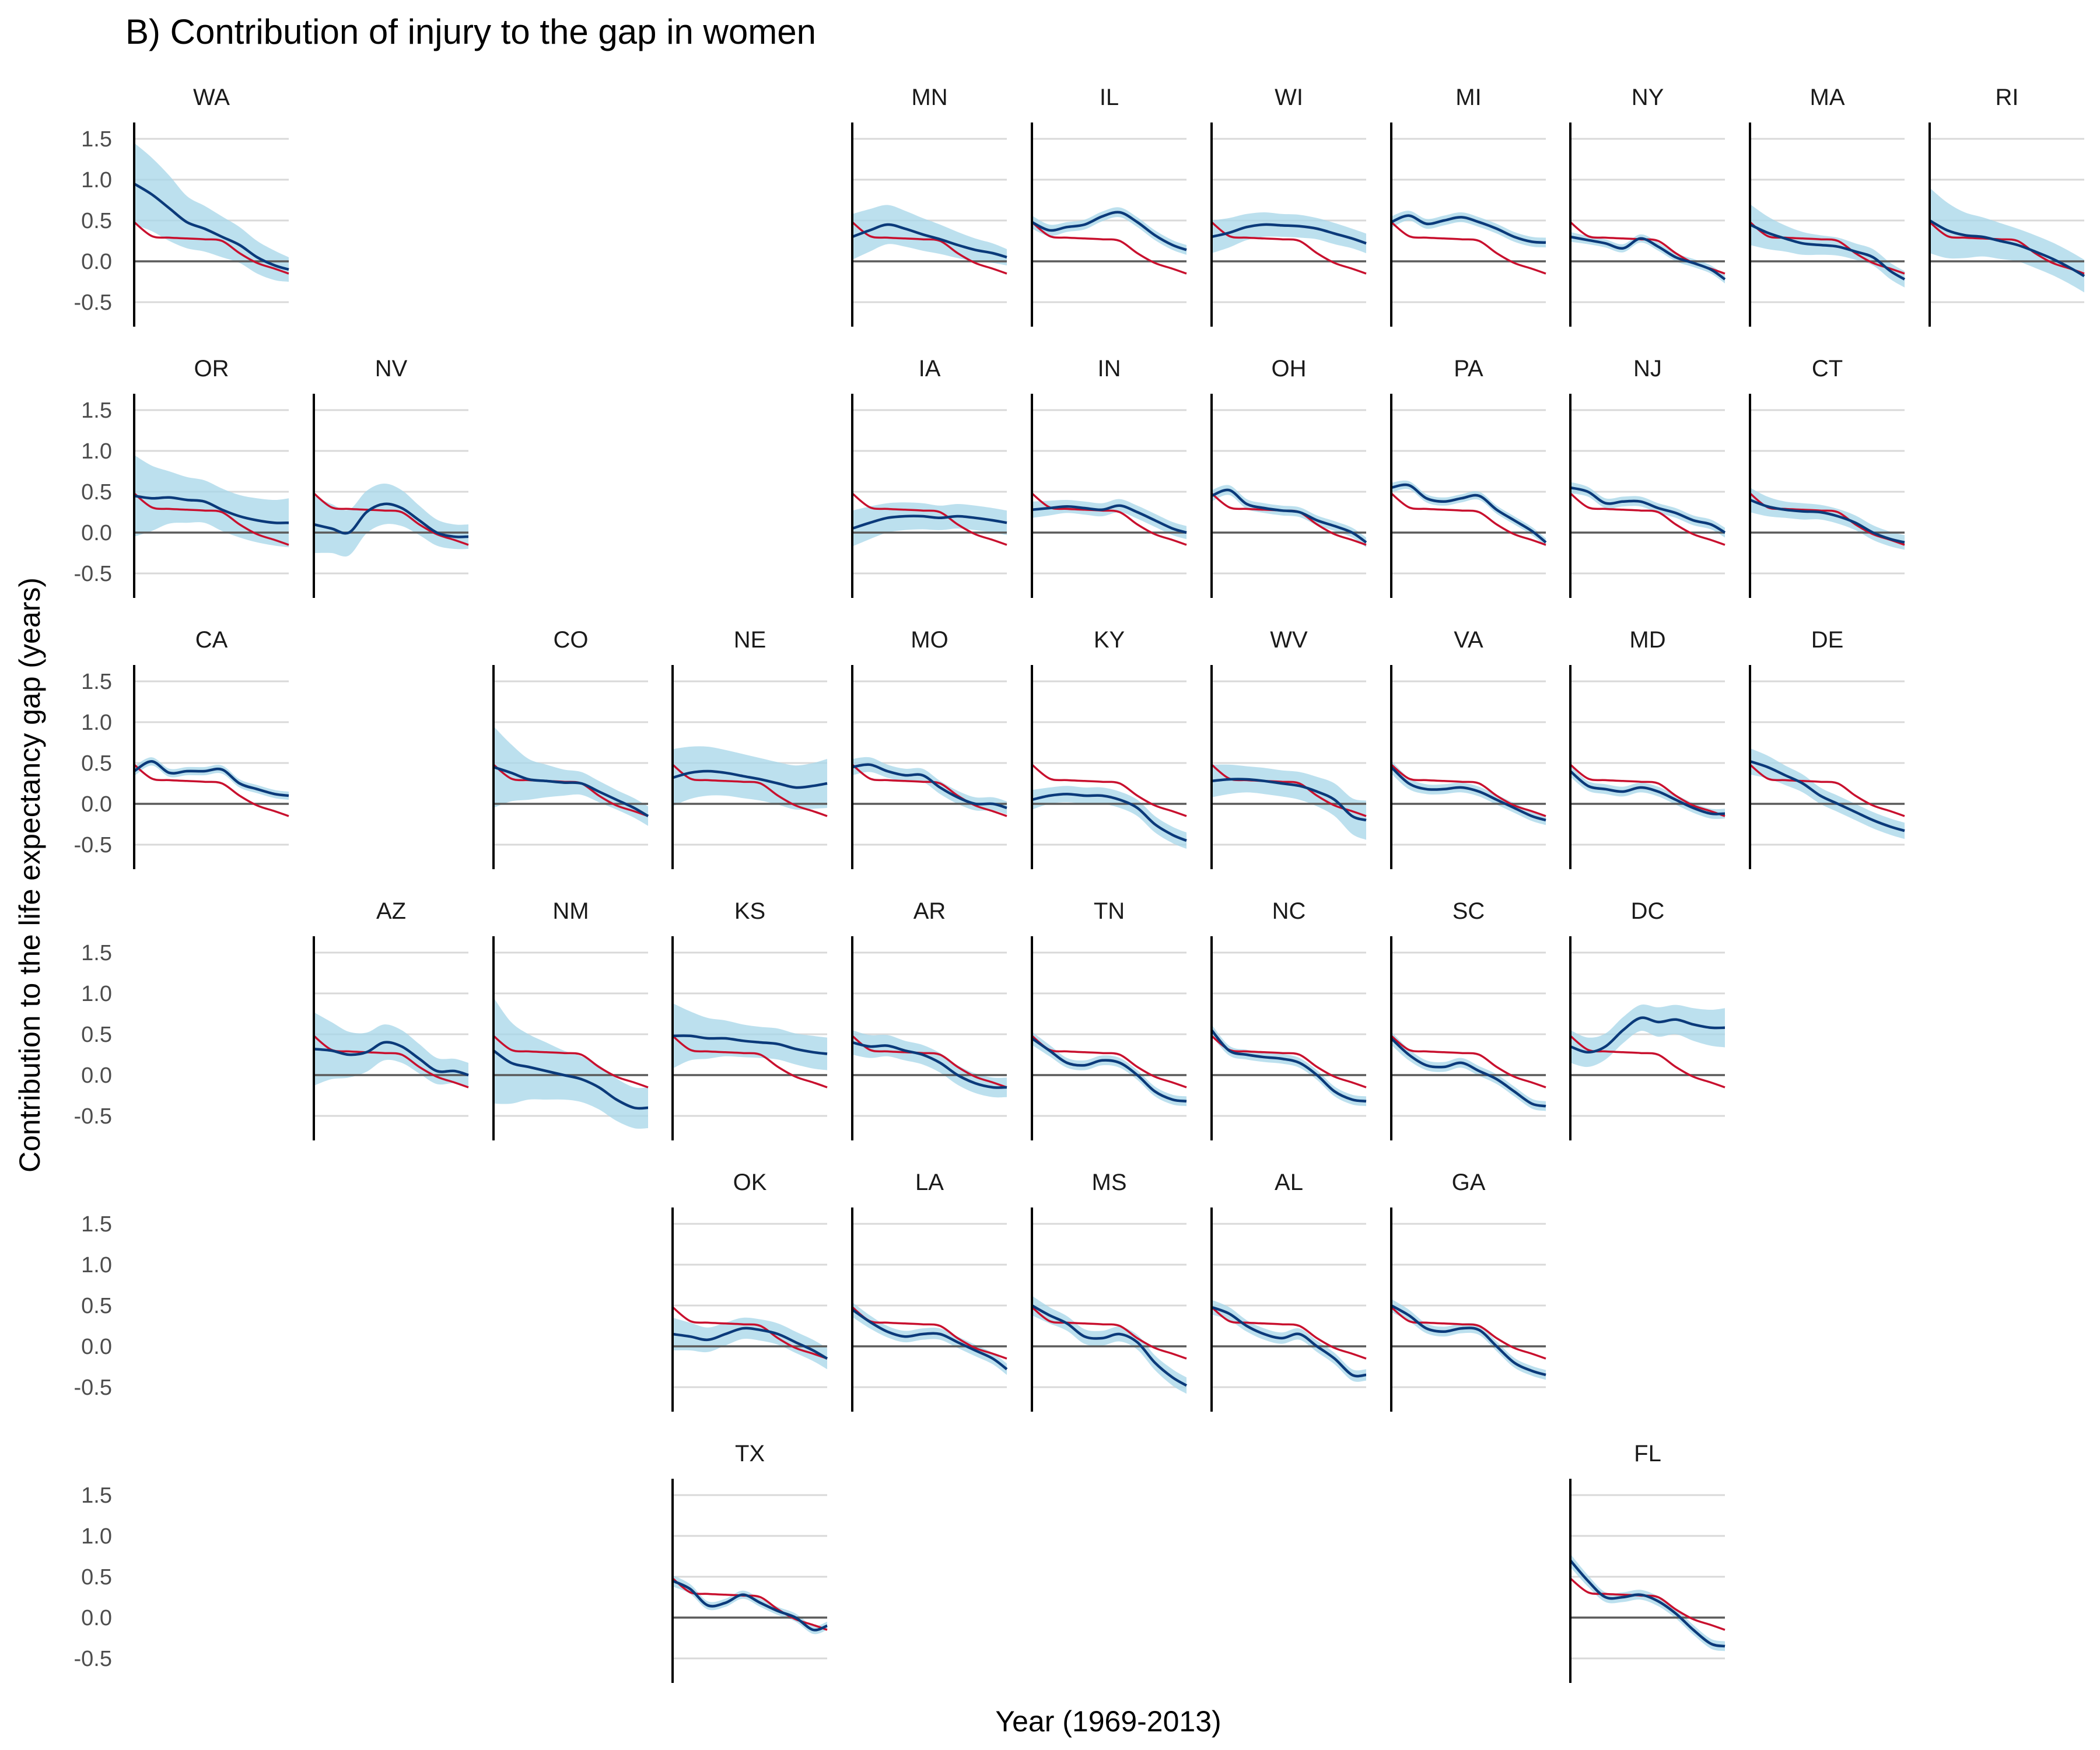 The image size is (2100, 1750). Describe the element at coordinates (1468, 477) in the screenshot. I see `panel-pa: PA` at that location.